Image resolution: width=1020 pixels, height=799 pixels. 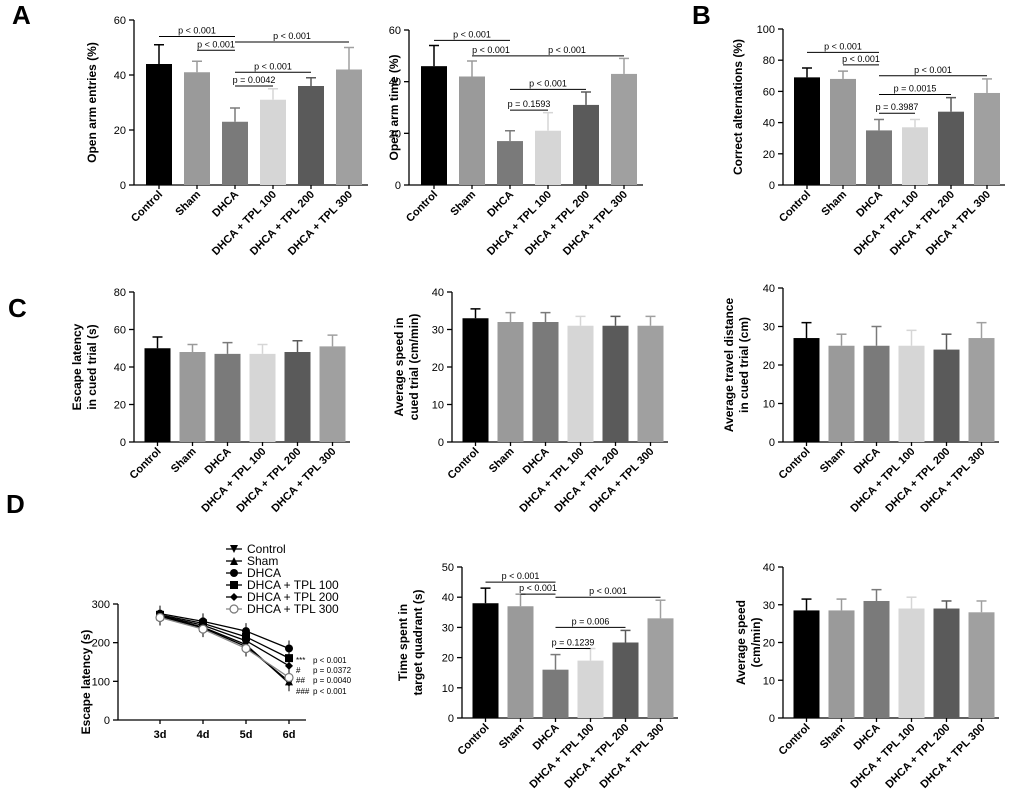 What do you see at coordinates (915, 89) in the screenshot?
I see `p-value-label: p = 0.0015` at bounding box center [915, 89].